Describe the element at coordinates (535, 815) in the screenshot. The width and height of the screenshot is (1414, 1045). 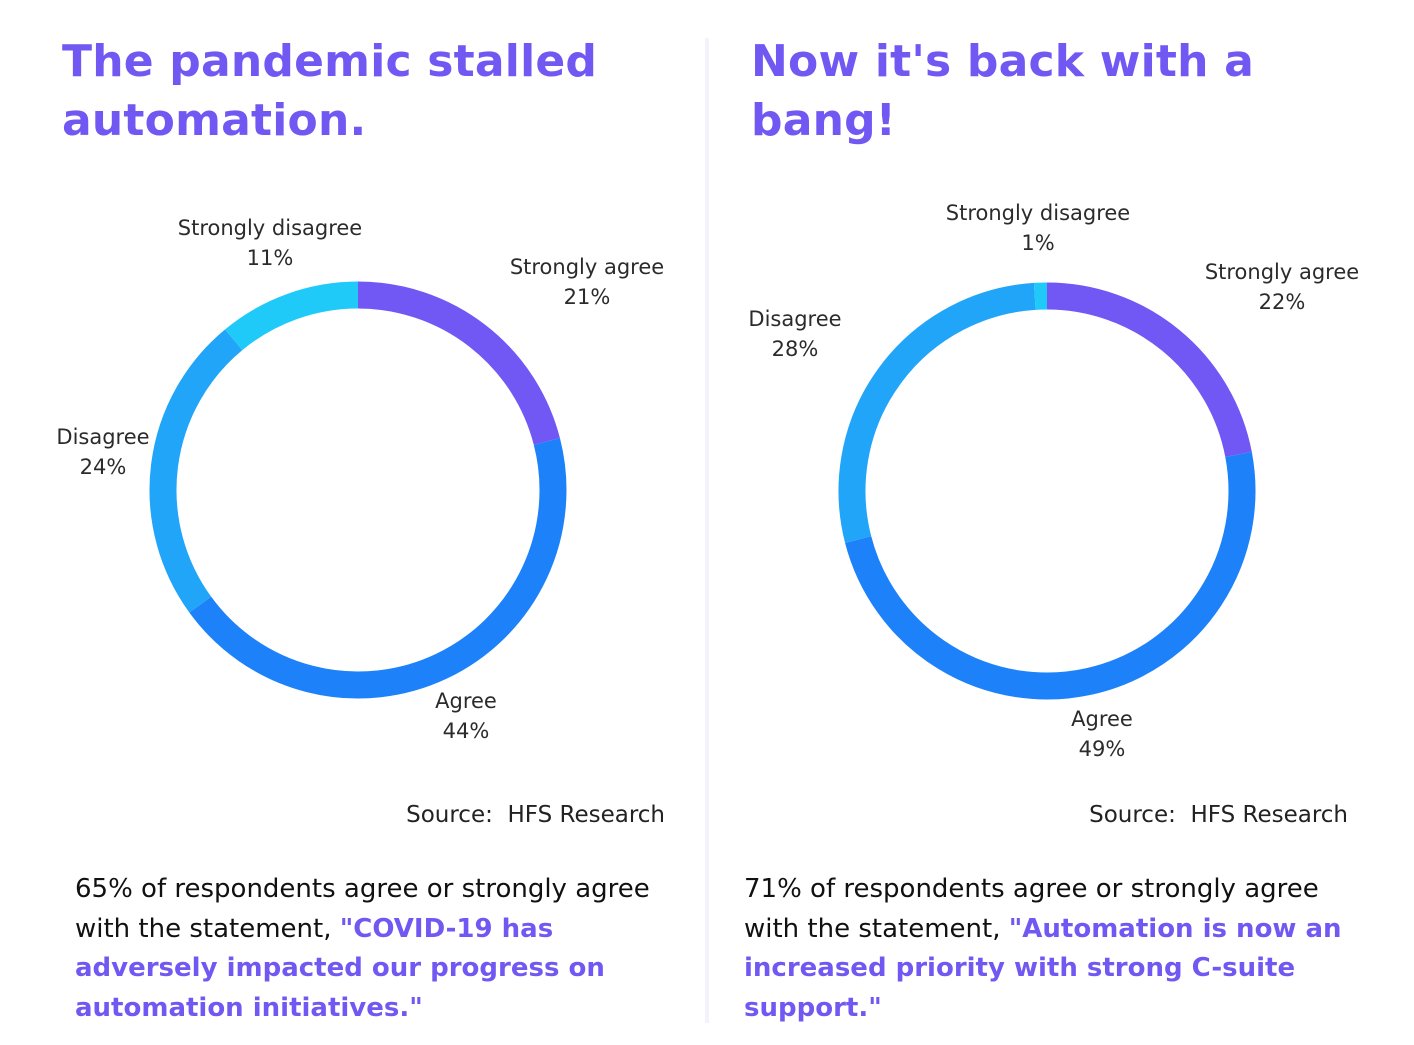
I see `left-source: Source: HFS Research` at that location.